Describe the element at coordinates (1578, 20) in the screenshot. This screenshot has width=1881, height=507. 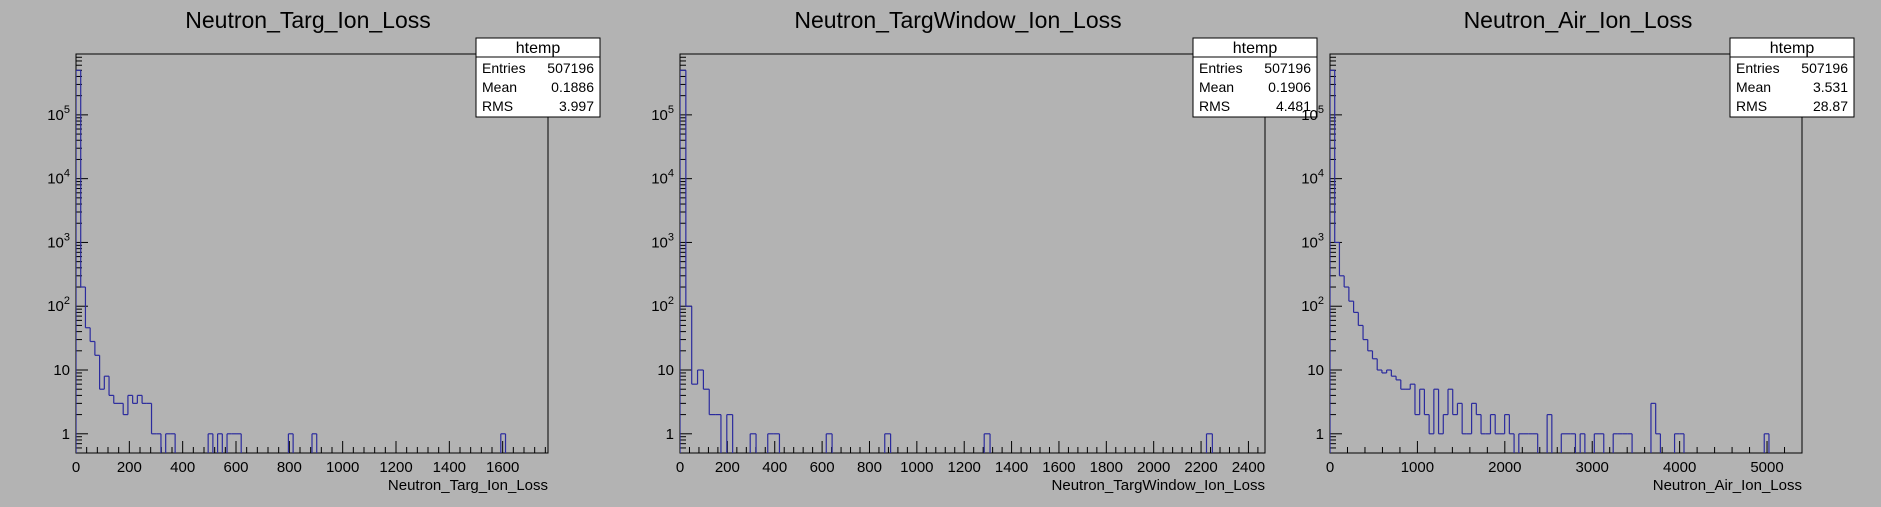
I see `chart-title: Neutron_Air_Ion_Loss` at that location.